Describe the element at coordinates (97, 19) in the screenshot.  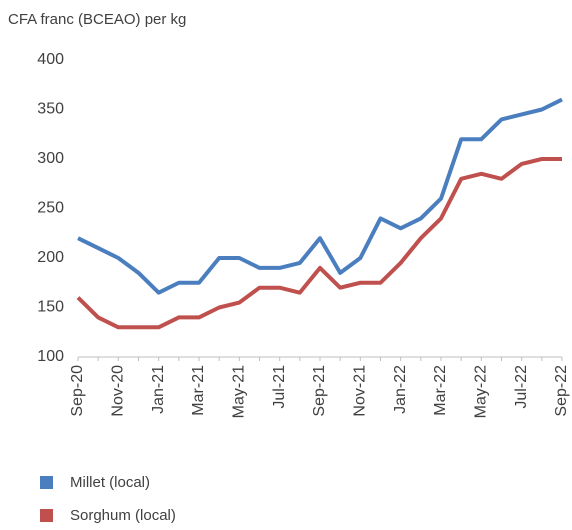
I see `y-axis-label: CFA franc (BCEAO) per kg` at that location.